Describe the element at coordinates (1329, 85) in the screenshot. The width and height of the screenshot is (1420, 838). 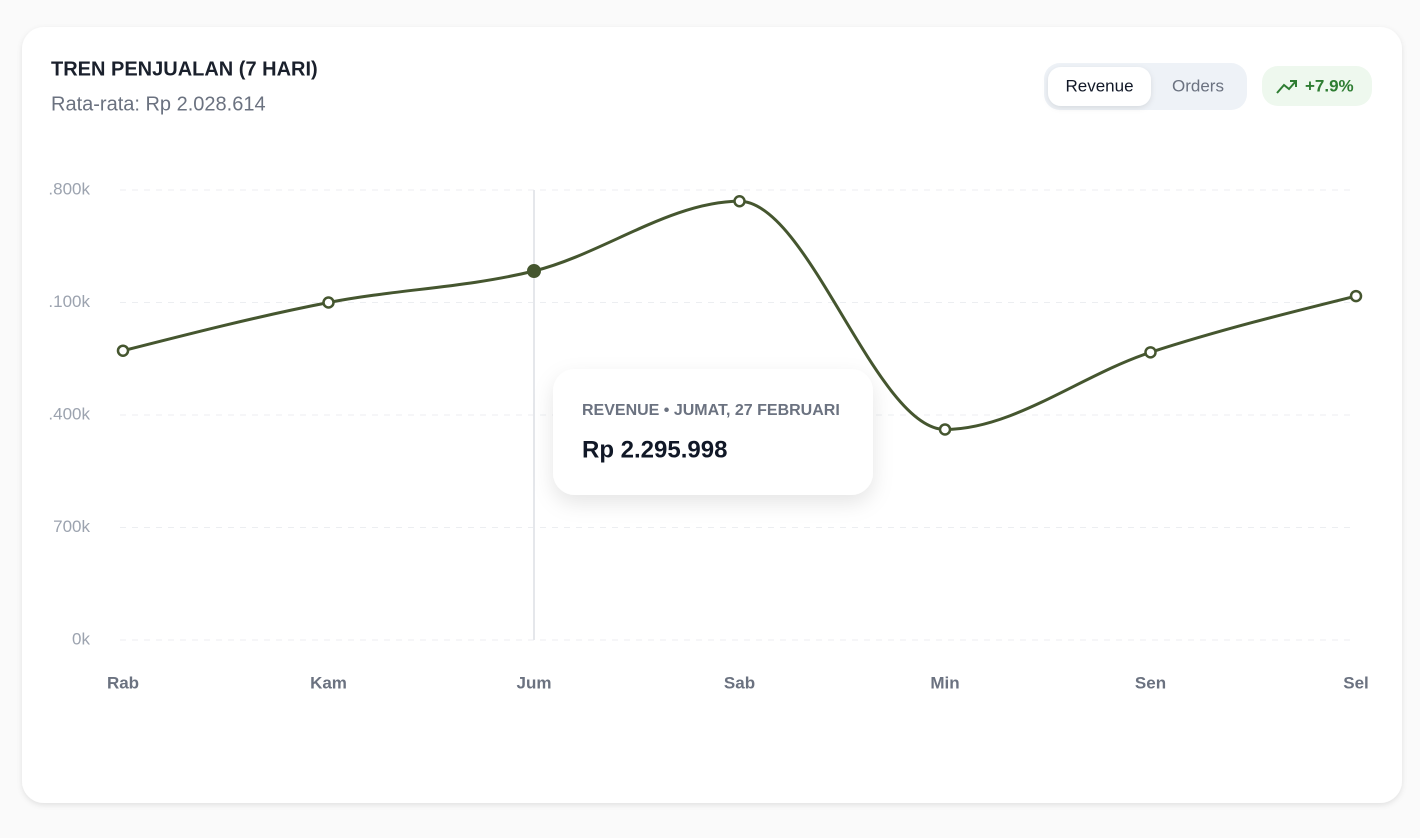
I see `trend-value: +7.9%` at that location.